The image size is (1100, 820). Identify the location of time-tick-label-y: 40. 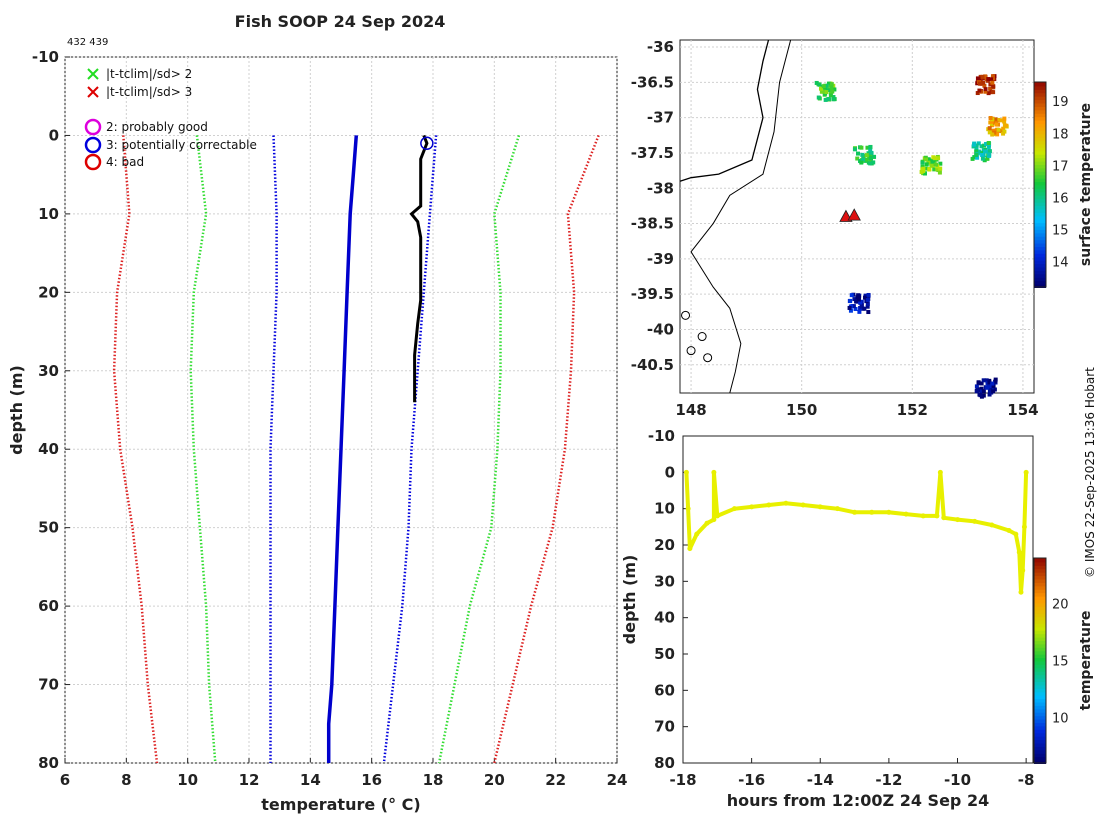
(664, 618).